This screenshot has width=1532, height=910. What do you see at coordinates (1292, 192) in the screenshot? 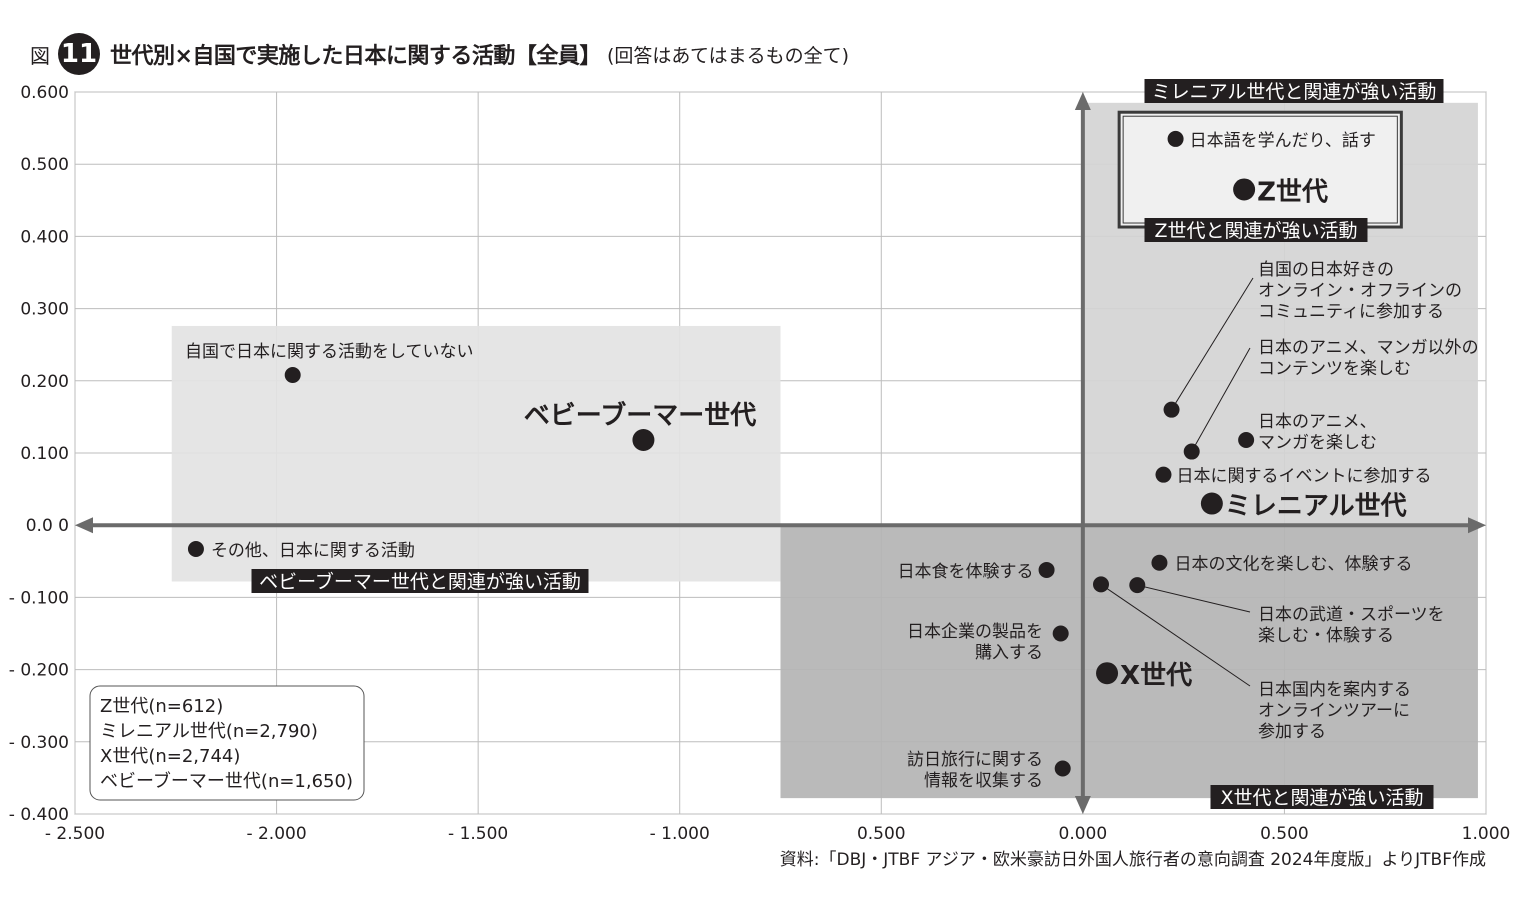
I see `generation-label: Z世代` at bounding box center [1292, 192].